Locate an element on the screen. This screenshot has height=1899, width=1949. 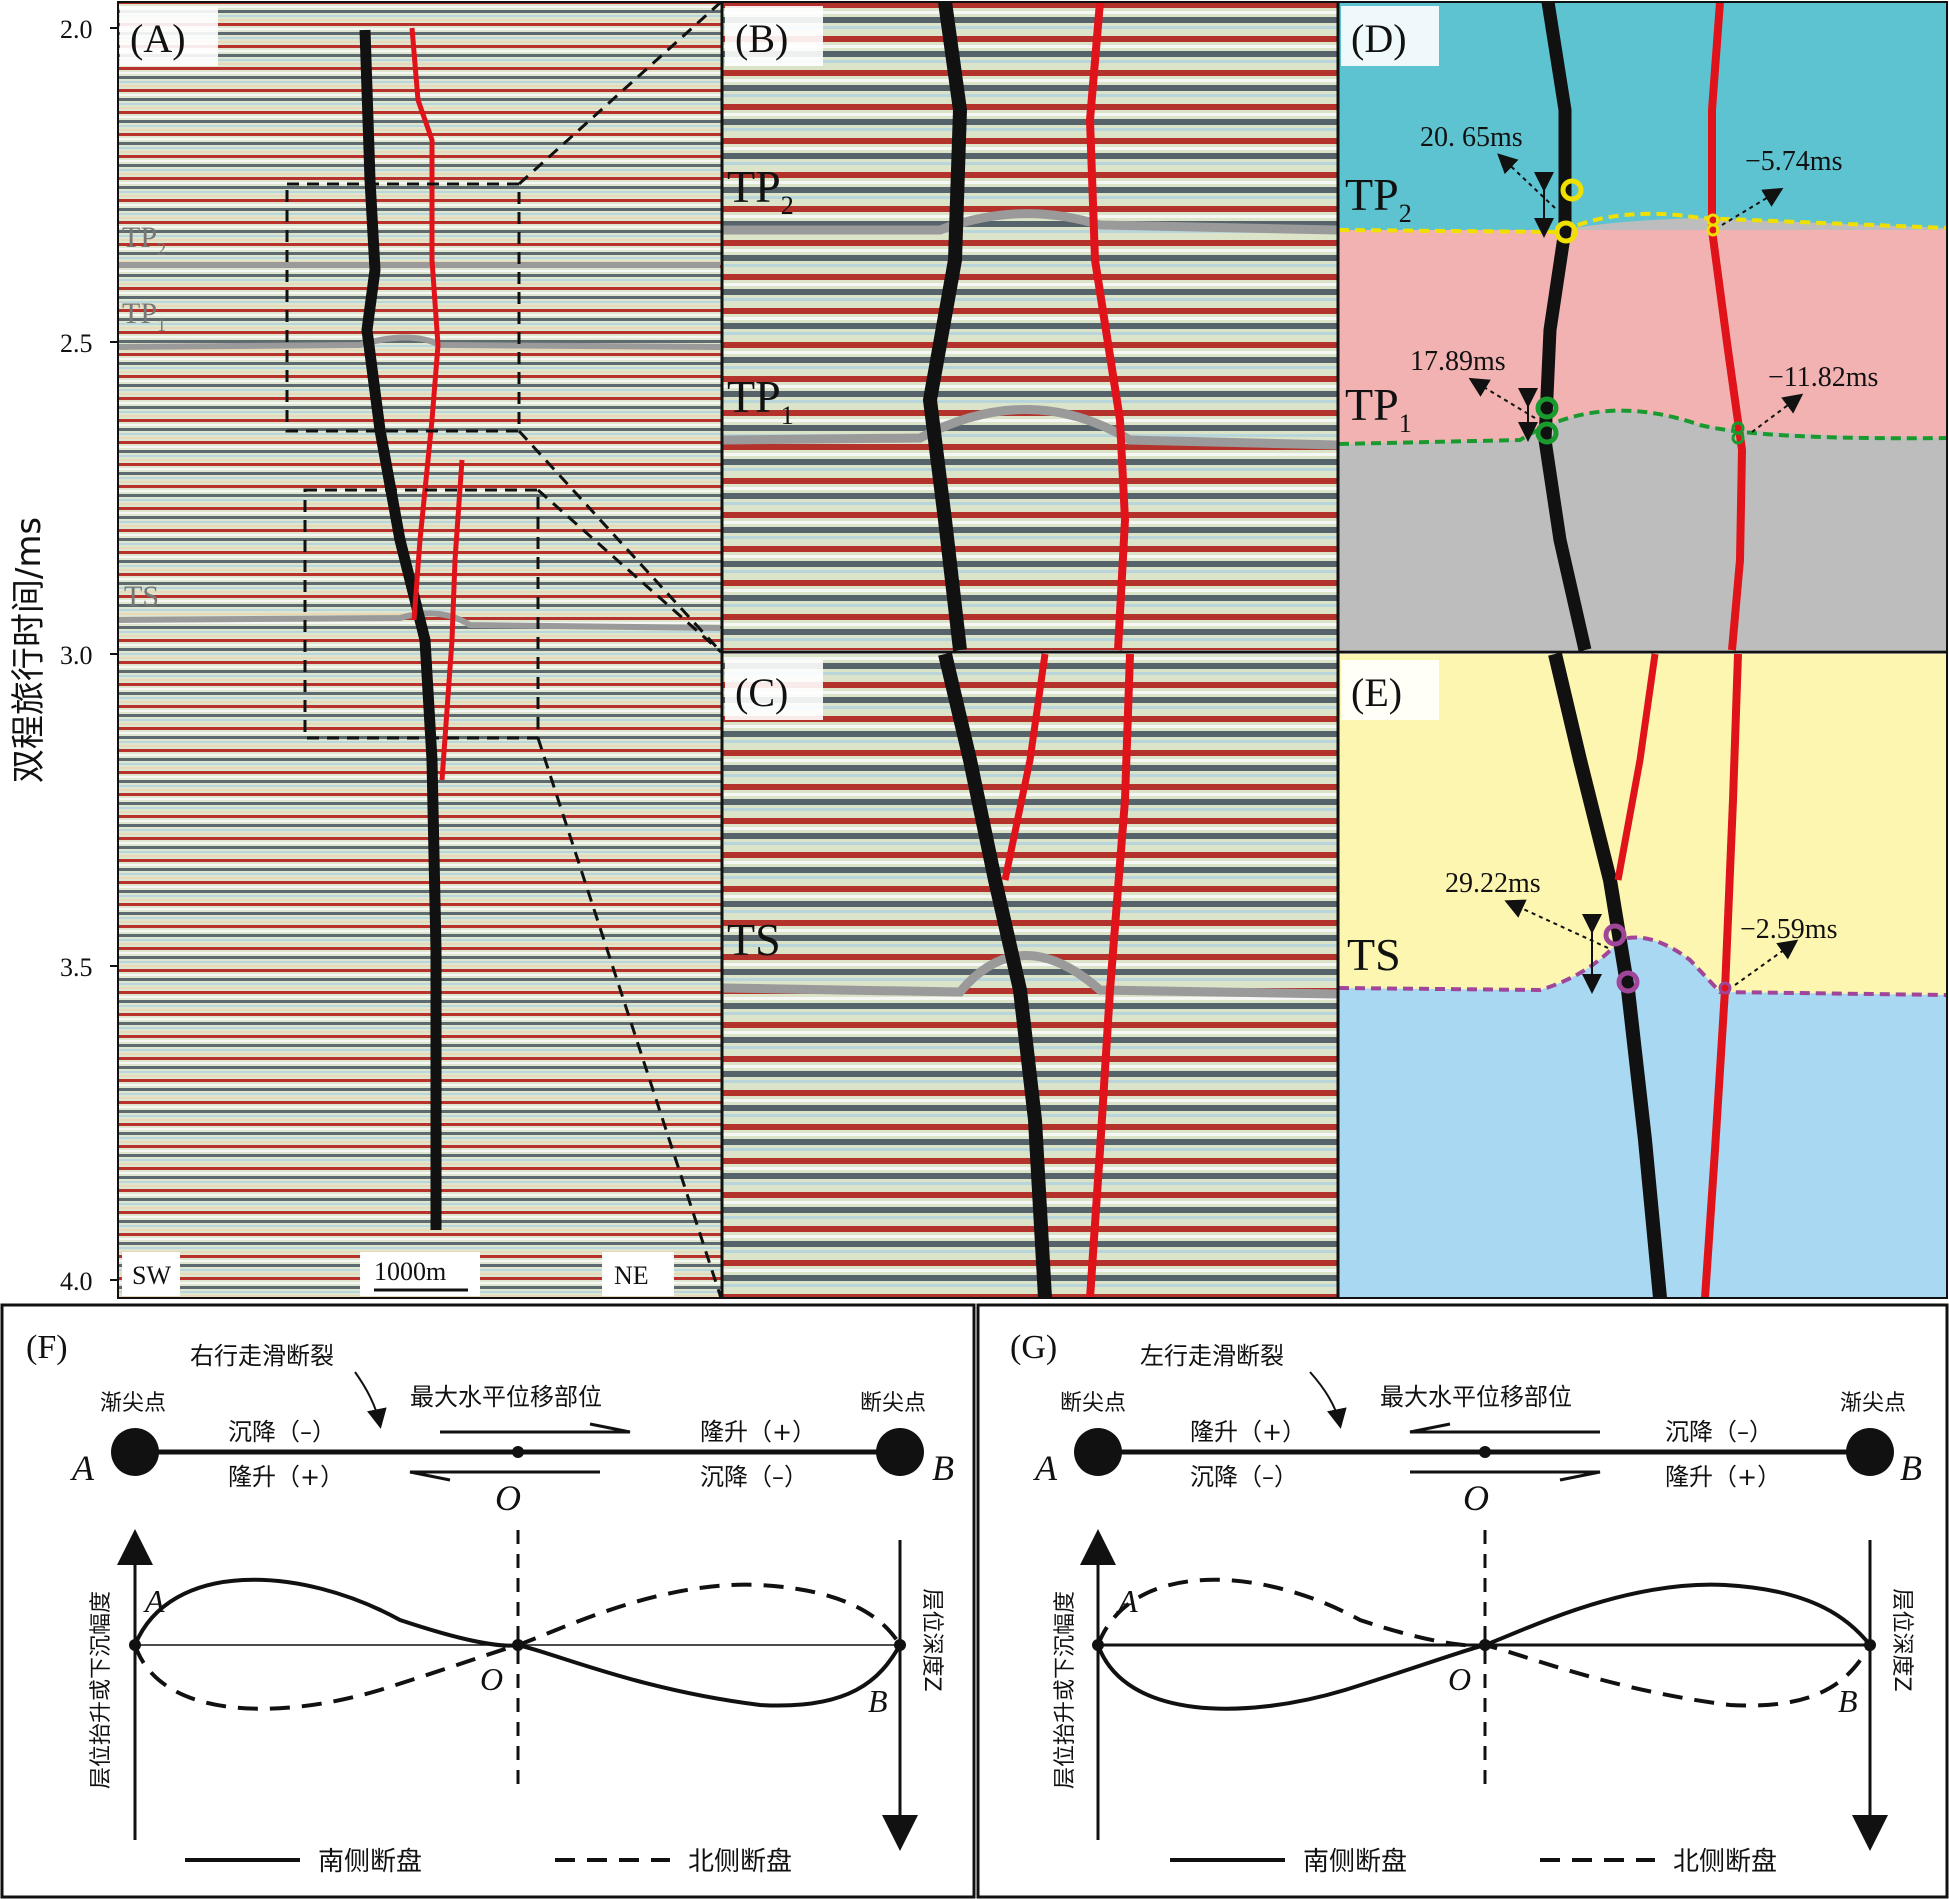
left-point-f: 渐尖点 is located at coordinates (133, 1403).